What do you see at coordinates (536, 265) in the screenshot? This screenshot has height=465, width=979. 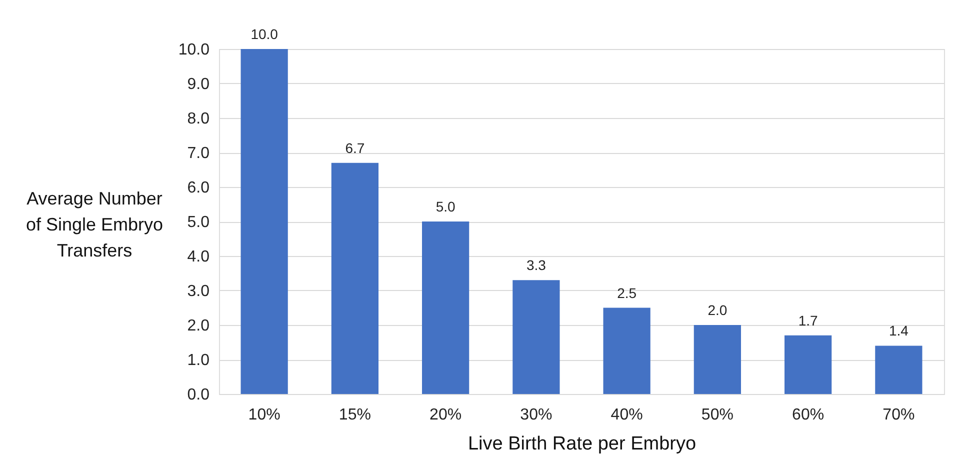 I see `data-label: 3.3` at bounding box center [536, 265].